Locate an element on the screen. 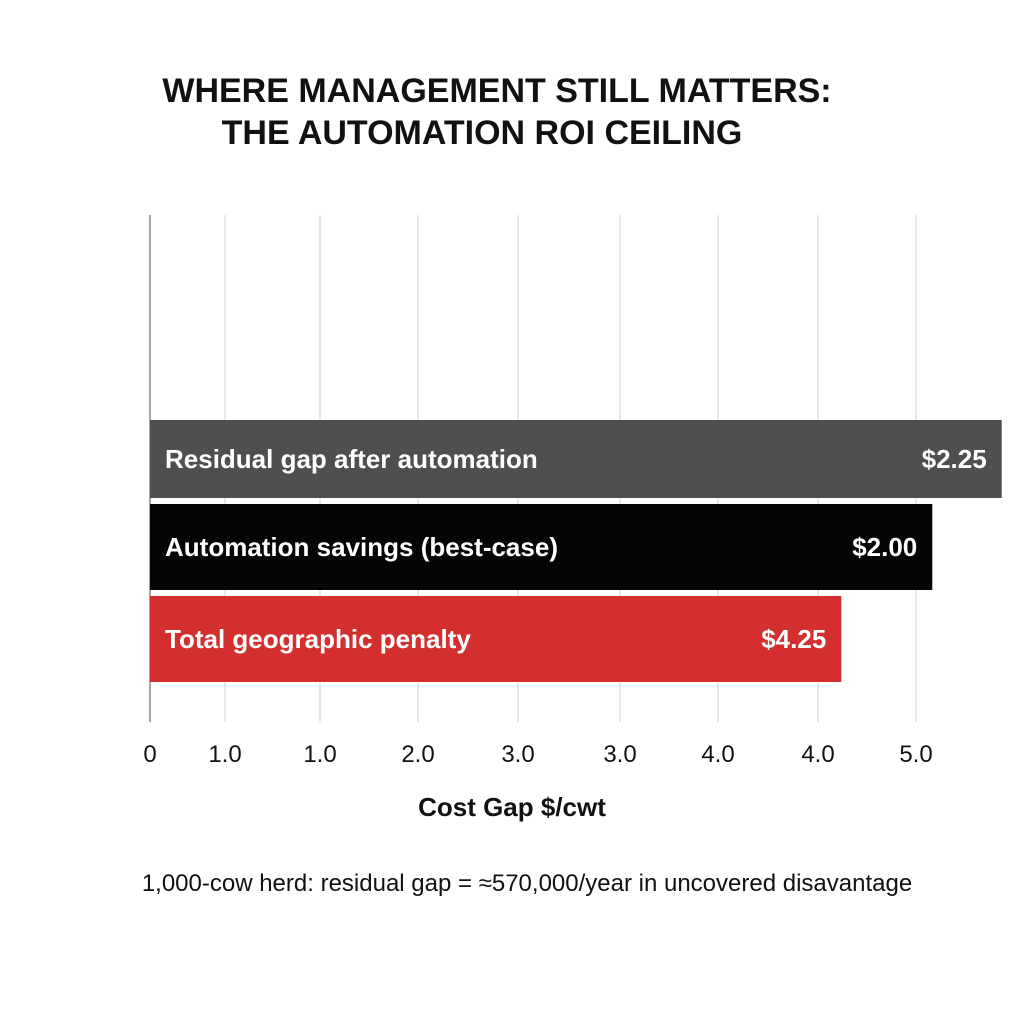 The image size is (1024, 1024). bar-category-label: Residual gap after automation is located at coordinates (351, 459).